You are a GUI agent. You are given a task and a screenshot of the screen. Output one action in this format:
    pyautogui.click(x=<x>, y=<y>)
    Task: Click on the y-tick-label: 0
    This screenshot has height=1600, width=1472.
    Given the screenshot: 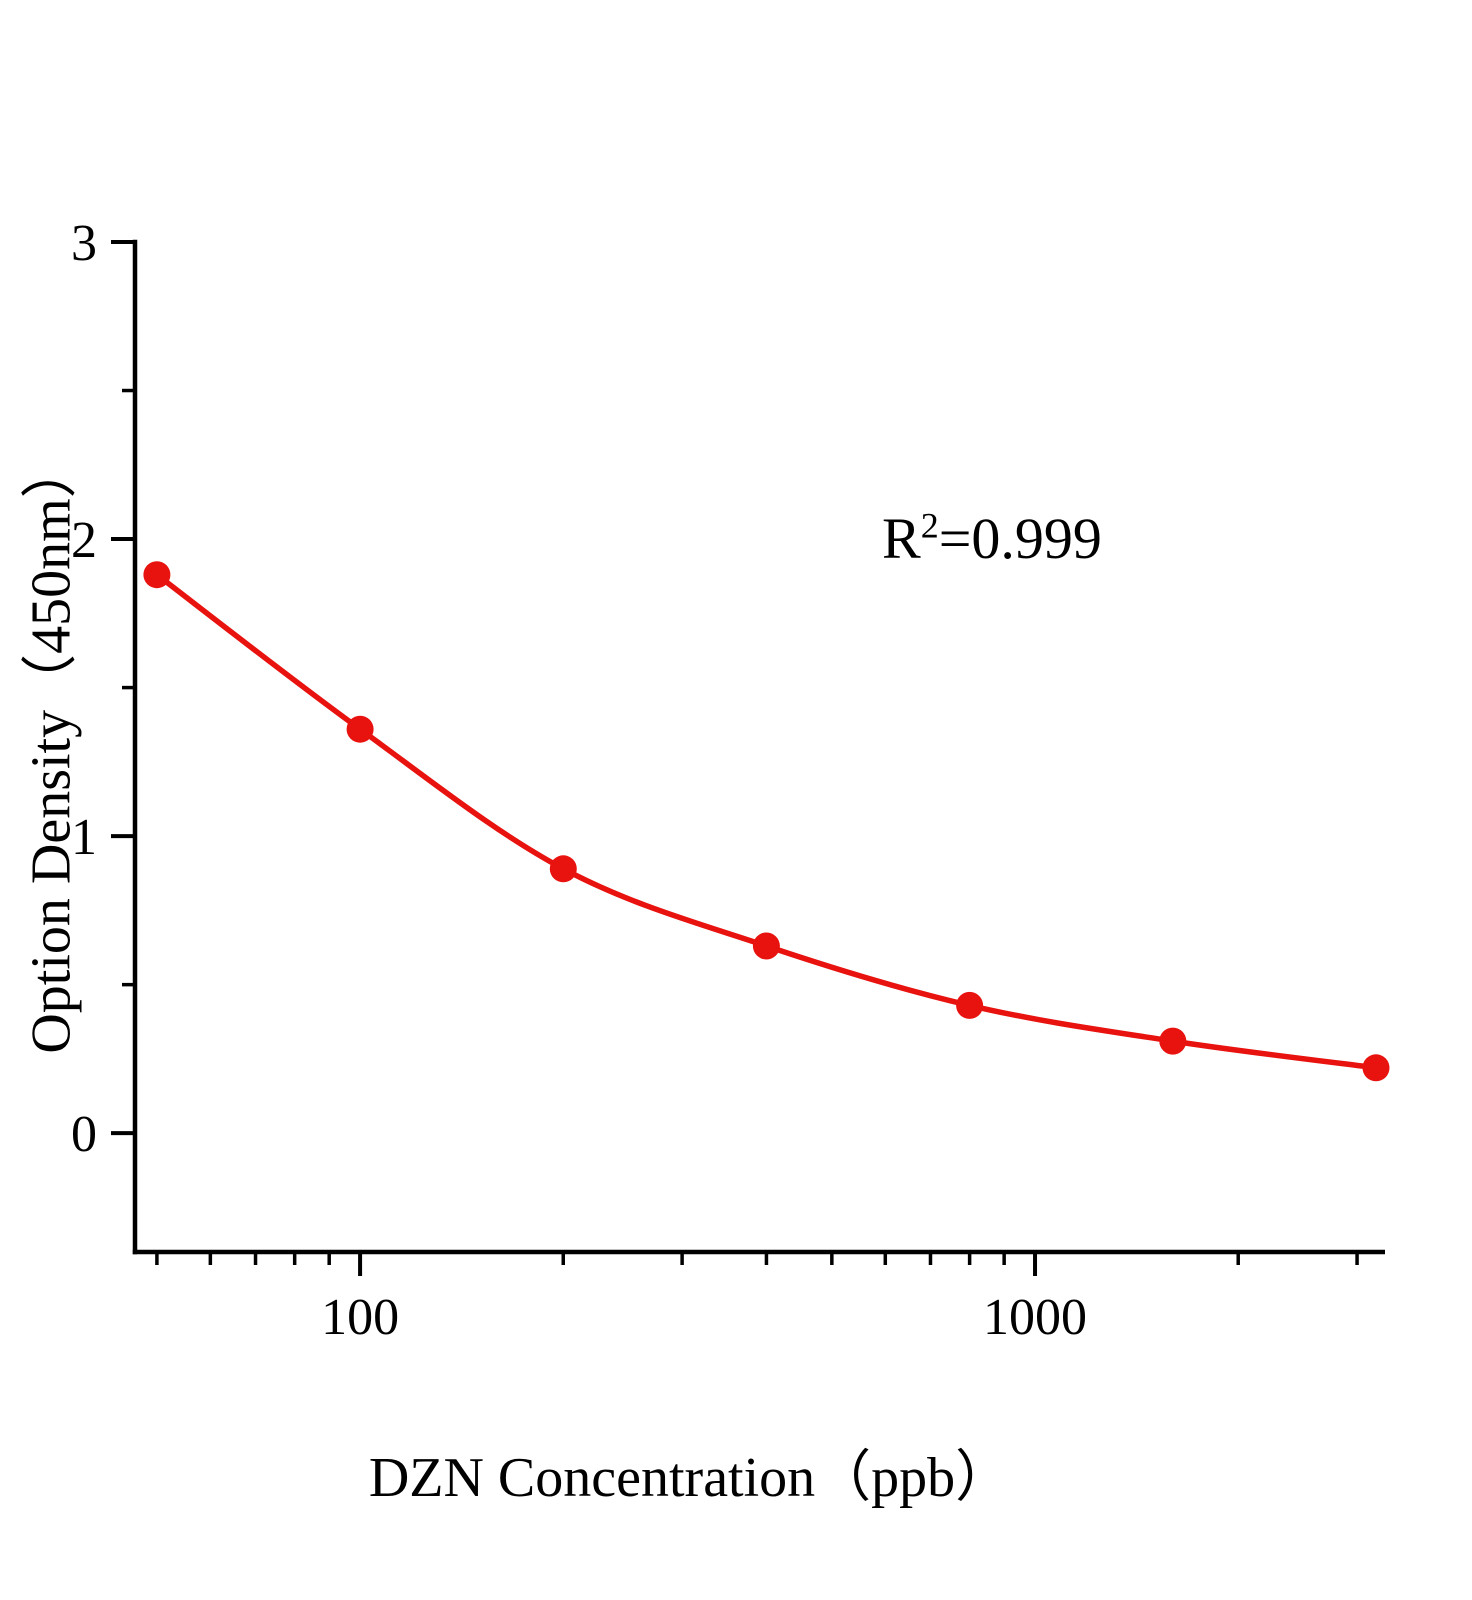 What is the action you would take?
    pyautogui.click(x=84, y=1134)
    